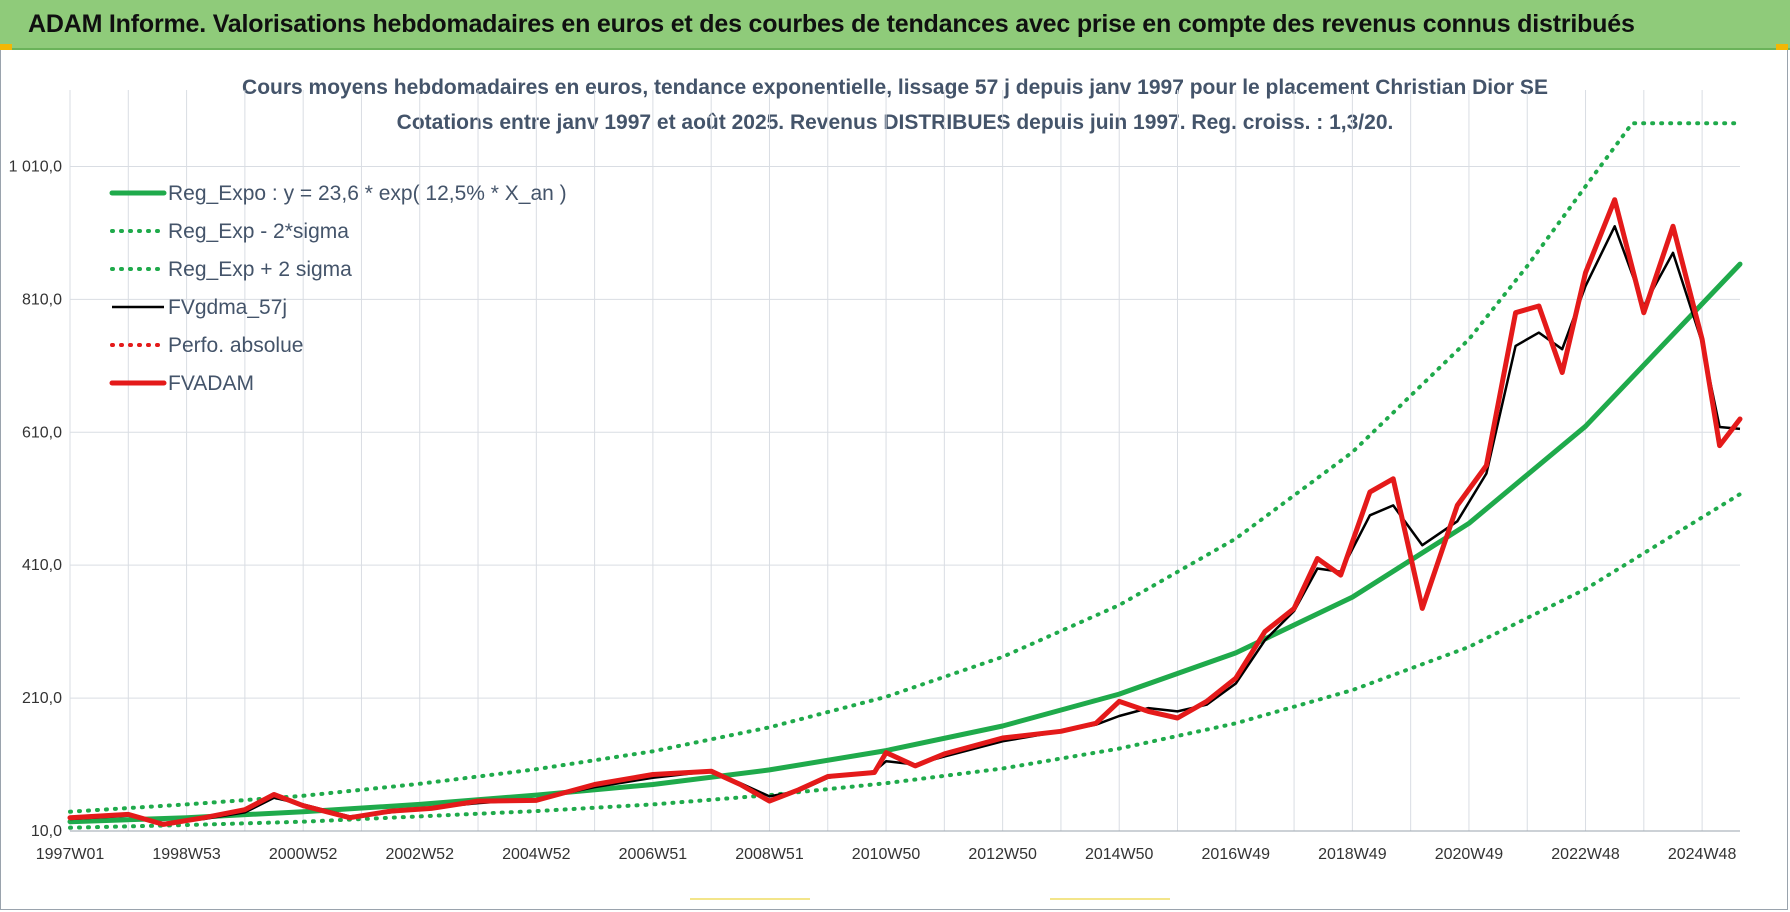 The image size is (1790, 912). I want to click on x-tick-label: 2010W50, so click(886, 854).